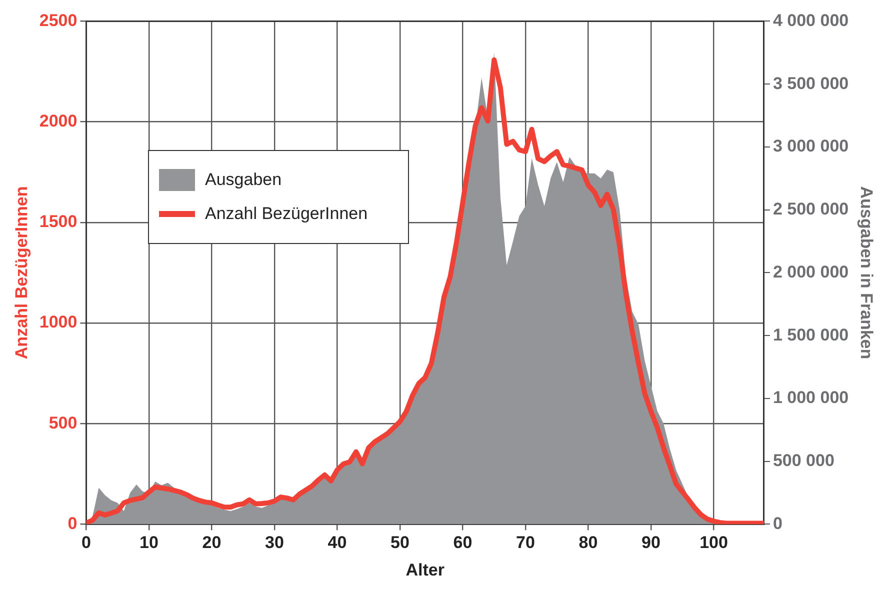  What do you see at coordinates (777, 523) in the screenshot?
I see `y2-tick-label: 0` at bounding box center [777, 523].